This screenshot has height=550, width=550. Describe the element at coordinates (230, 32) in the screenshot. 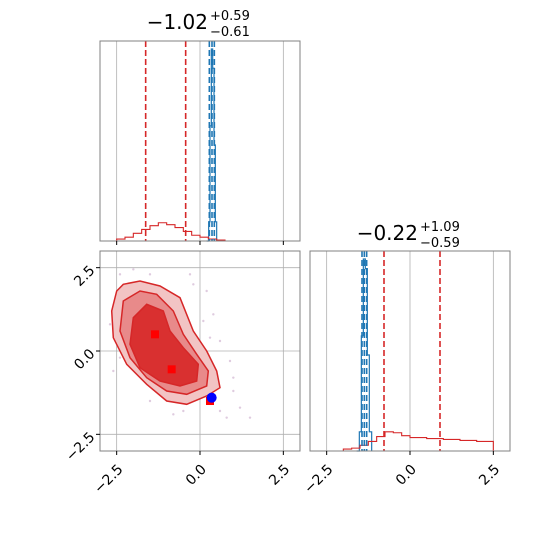

I see `title-p0-sub: −0.61` at that location.